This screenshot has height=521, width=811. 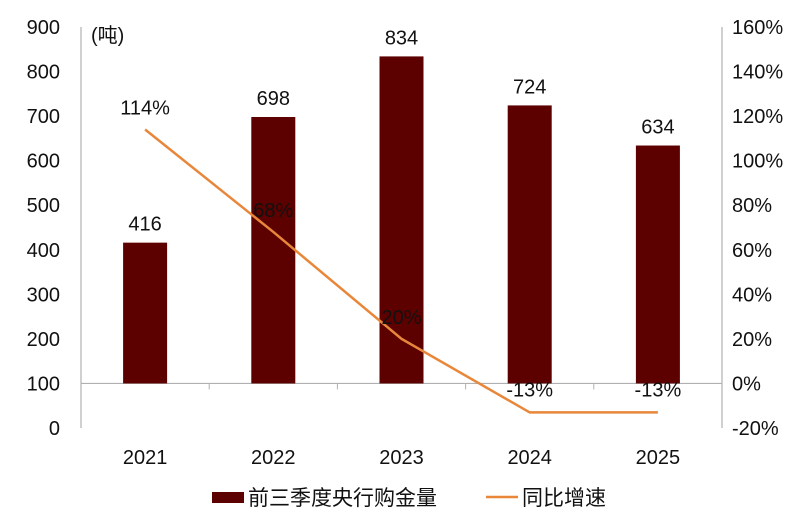 What do you see at coordinates (145, 313) in the screenshot?
I see `bar-2021` at bounding box center [145, 313].